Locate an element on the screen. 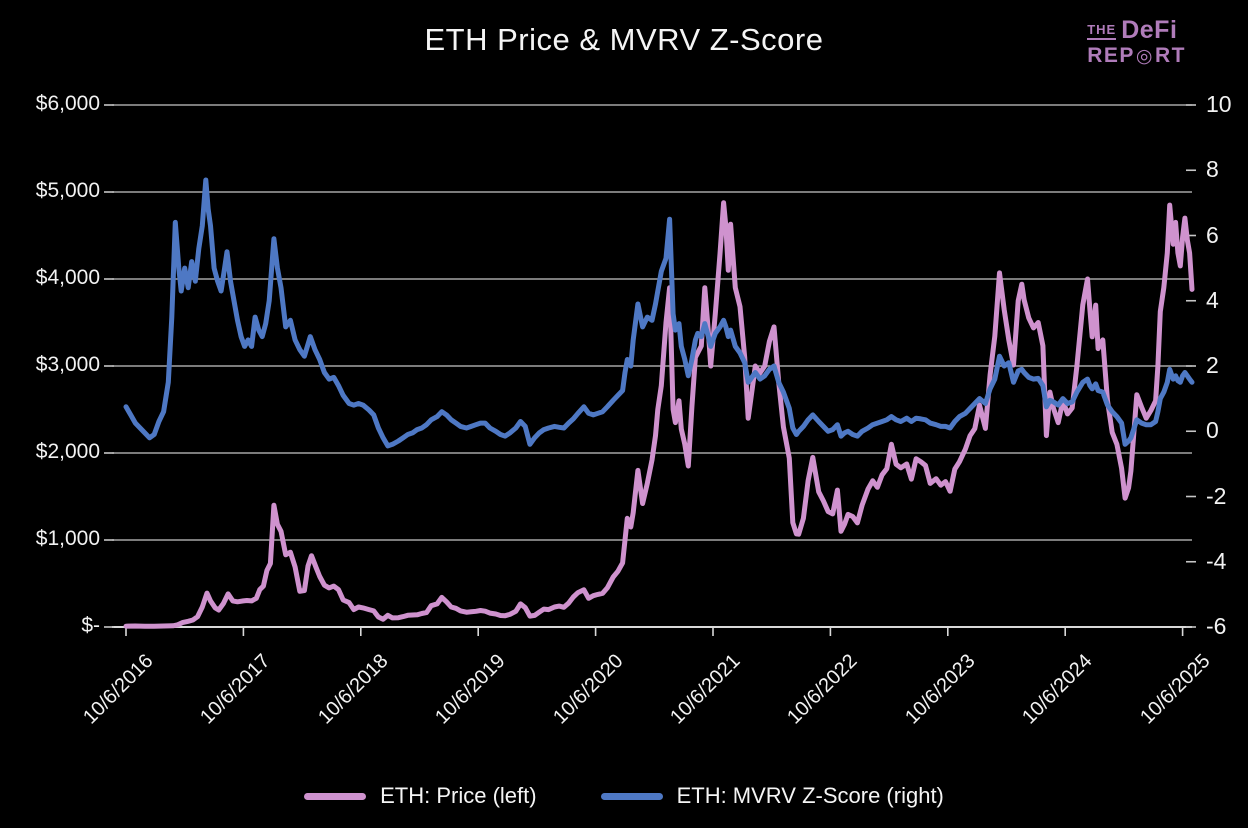 The width and height of the screenshot is (1248, 828). logo-rep-text: REP is located at coordinates (1111, 55).